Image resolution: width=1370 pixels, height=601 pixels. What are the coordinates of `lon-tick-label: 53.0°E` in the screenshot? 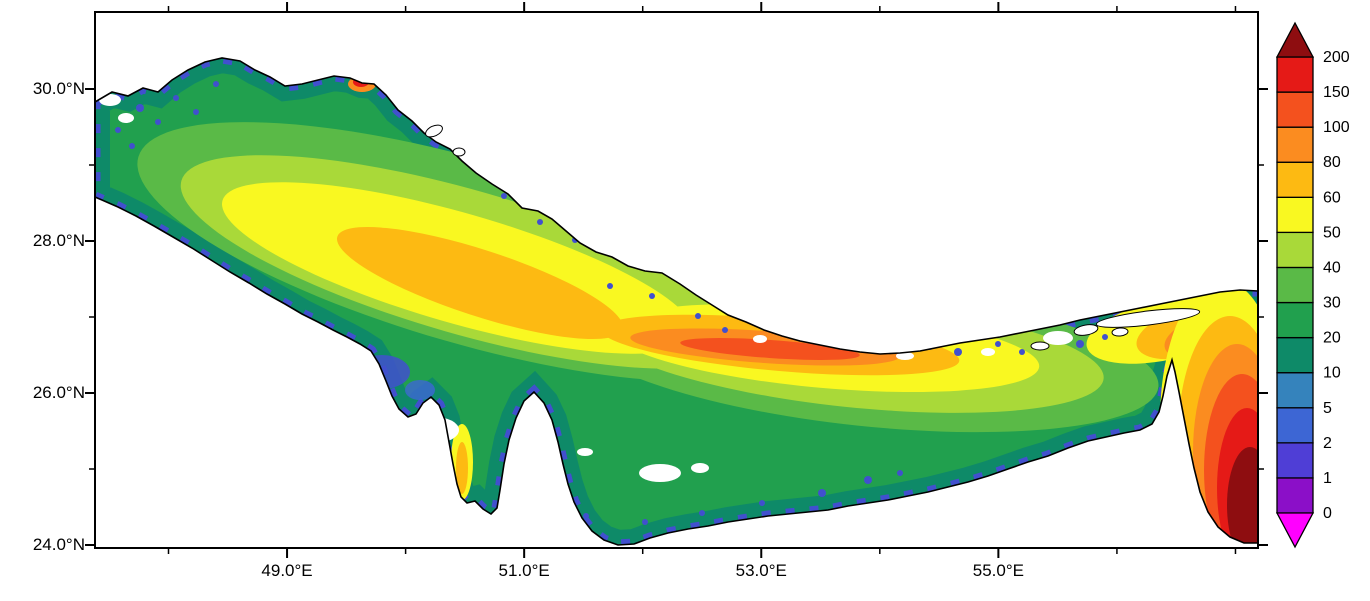 It's located at (761, 570).